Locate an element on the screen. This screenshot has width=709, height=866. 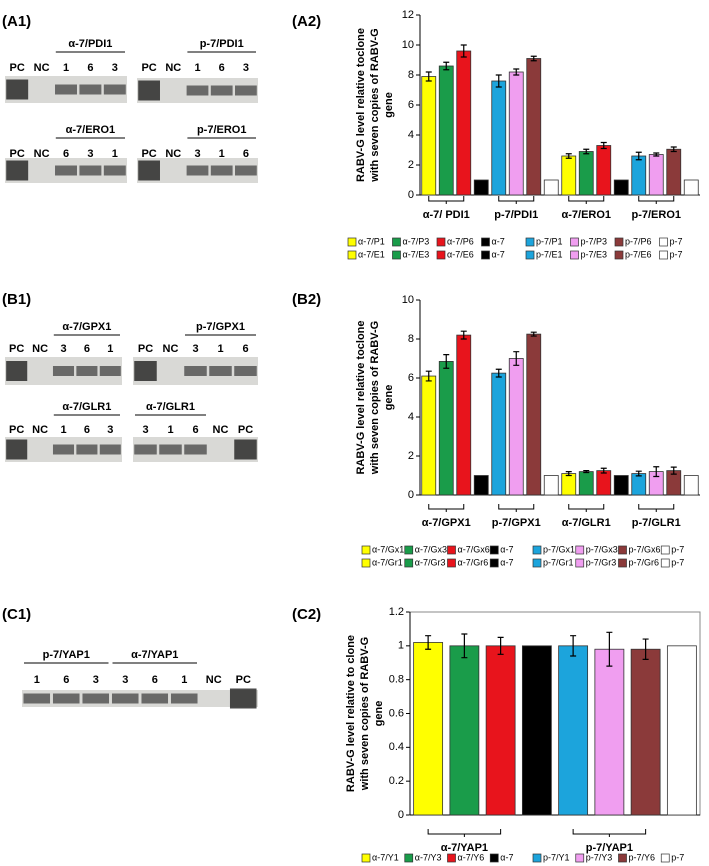
legend-label: α-7 is located at coordinates (506, 562).